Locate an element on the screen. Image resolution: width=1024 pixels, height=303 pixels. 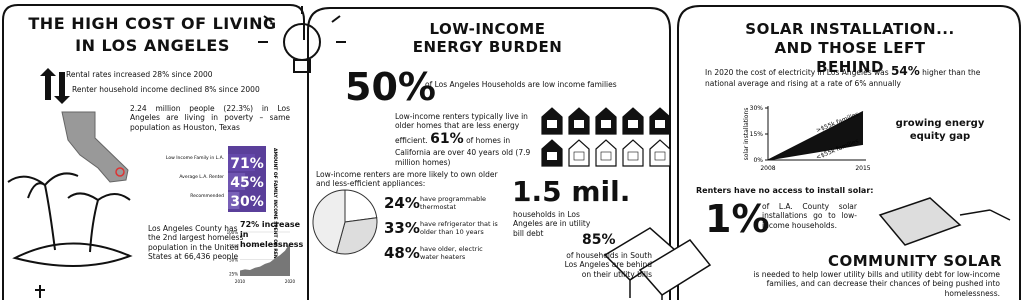
x-tick-label: 2020 is located at coordinates (290, 281).